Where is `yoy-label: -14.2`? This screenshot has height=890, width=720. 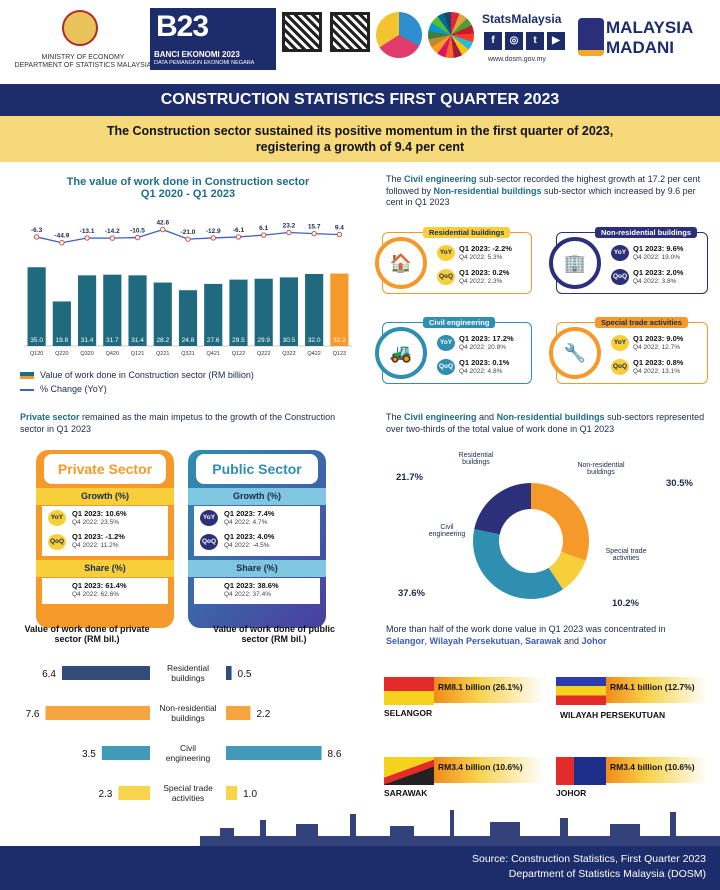 yoy-label: -14.2 is located at coordinates (112, 231).